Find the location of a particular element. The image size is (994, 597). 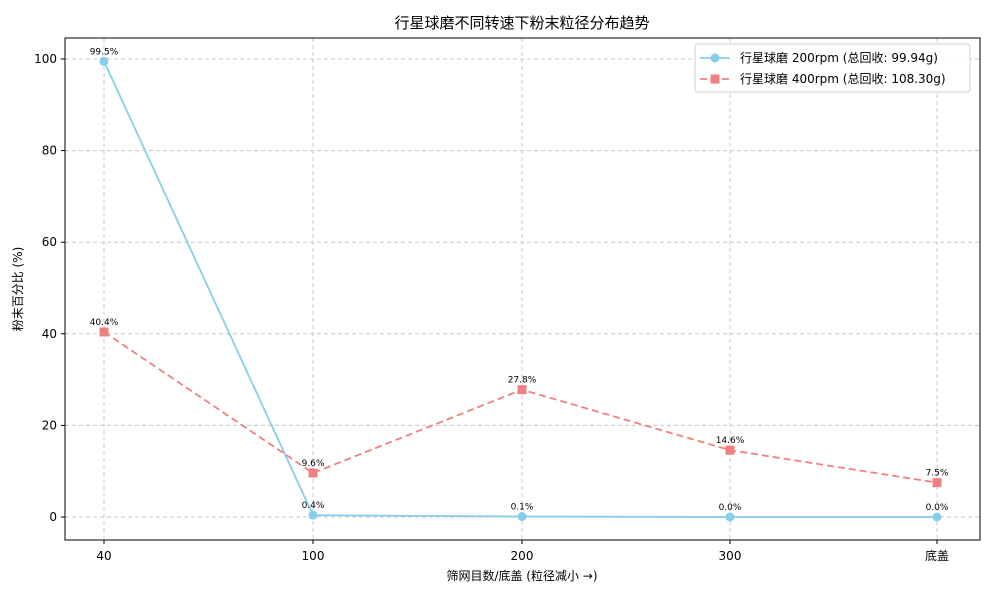

data-label: 0.1% is located at coordinates (522, 508).